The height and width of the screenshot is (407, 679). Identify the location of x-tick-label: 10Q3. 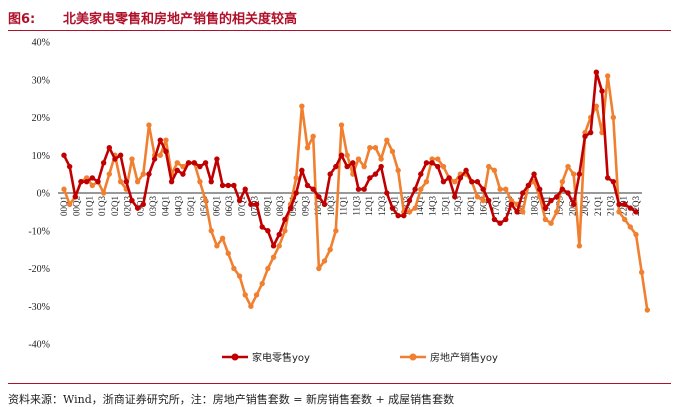
(331, 206).